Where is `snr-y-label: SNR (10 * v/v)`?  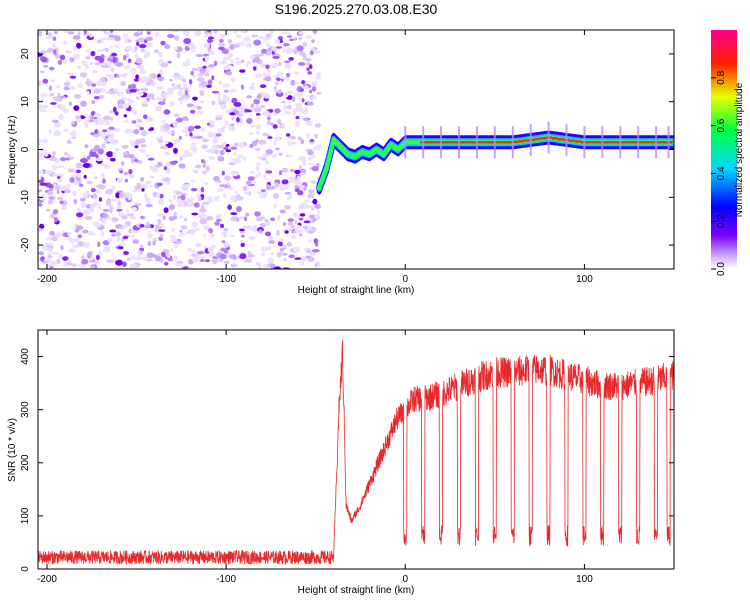
snr-y-label: SNR (10 * v/v) is located at coordinates (12, 450).